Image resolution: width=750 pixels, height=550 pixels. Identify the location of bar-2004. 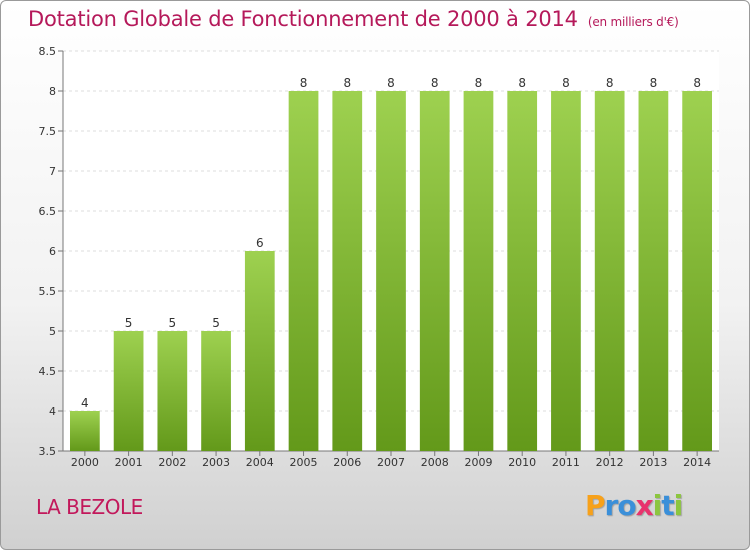
(259, 351).